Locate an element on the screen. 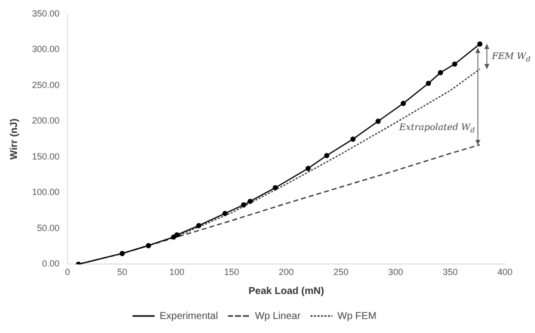 The height and width of the screenshot is (333, 535). y-tick-label: 250.00 is located at coordinates (46, 85).